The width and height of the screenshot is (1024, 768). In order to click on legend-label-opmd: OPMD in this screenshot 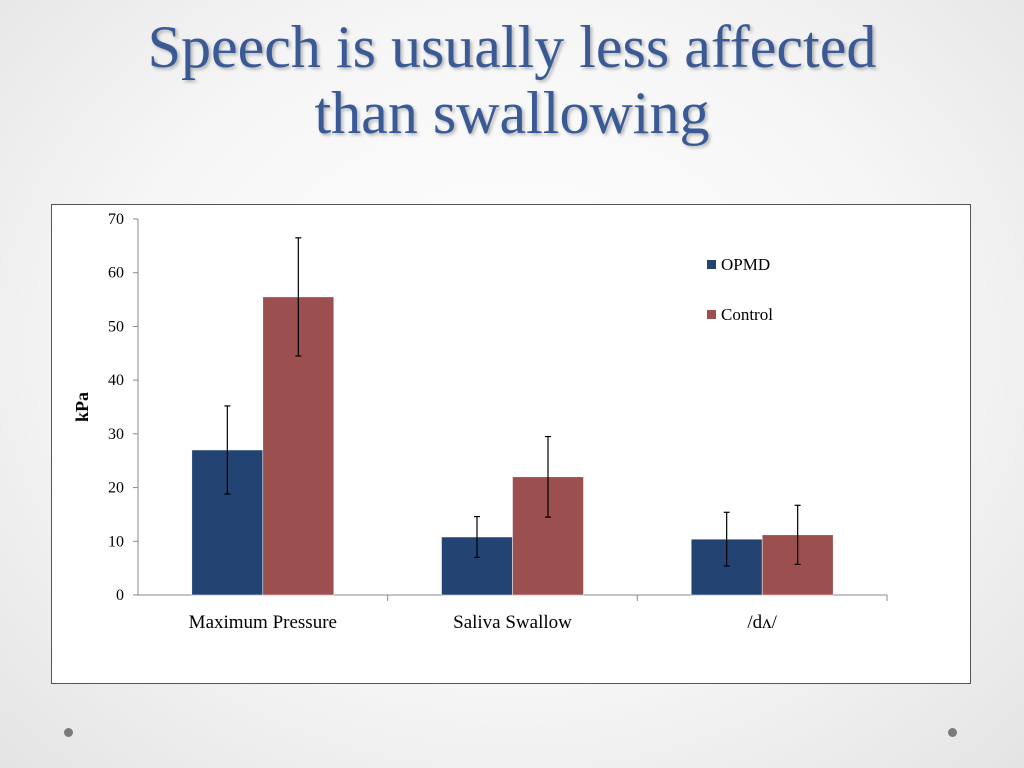, I will do `click(745, 264)`.